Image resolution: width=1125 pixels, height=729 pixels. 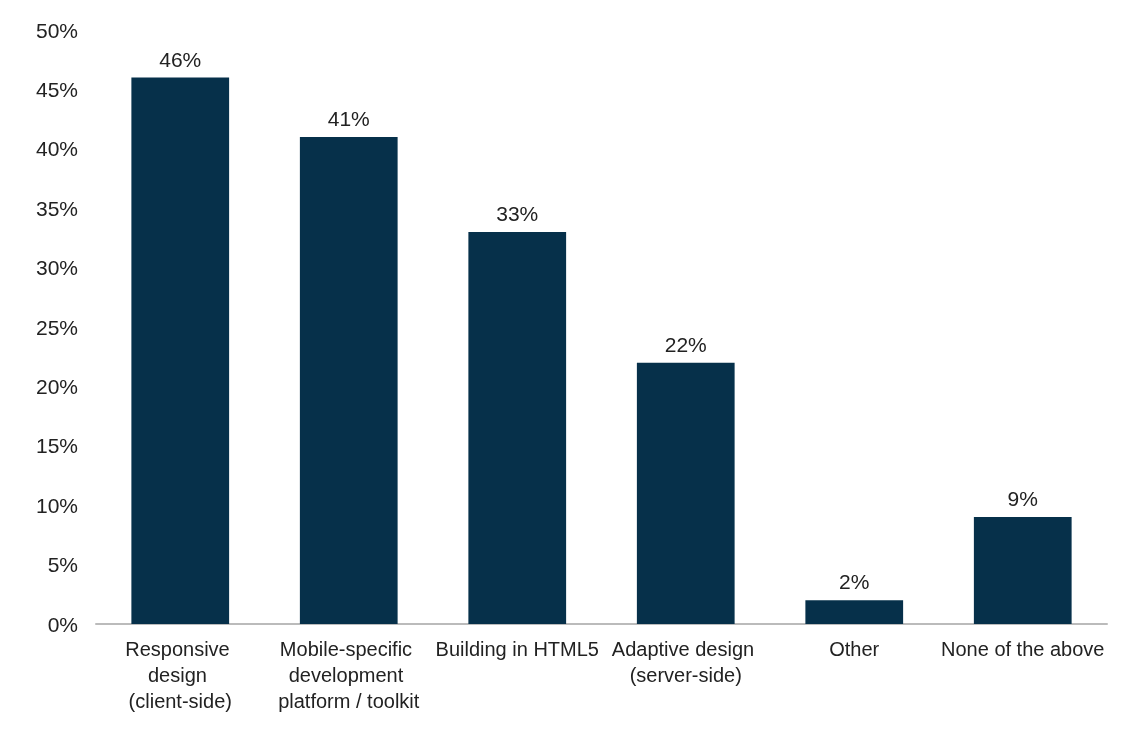 What do you see at coordinates (180, 675) in the screenshot?
I see `x-tick-label: Responsive design (client-side)` at bounding box center [180, 675].